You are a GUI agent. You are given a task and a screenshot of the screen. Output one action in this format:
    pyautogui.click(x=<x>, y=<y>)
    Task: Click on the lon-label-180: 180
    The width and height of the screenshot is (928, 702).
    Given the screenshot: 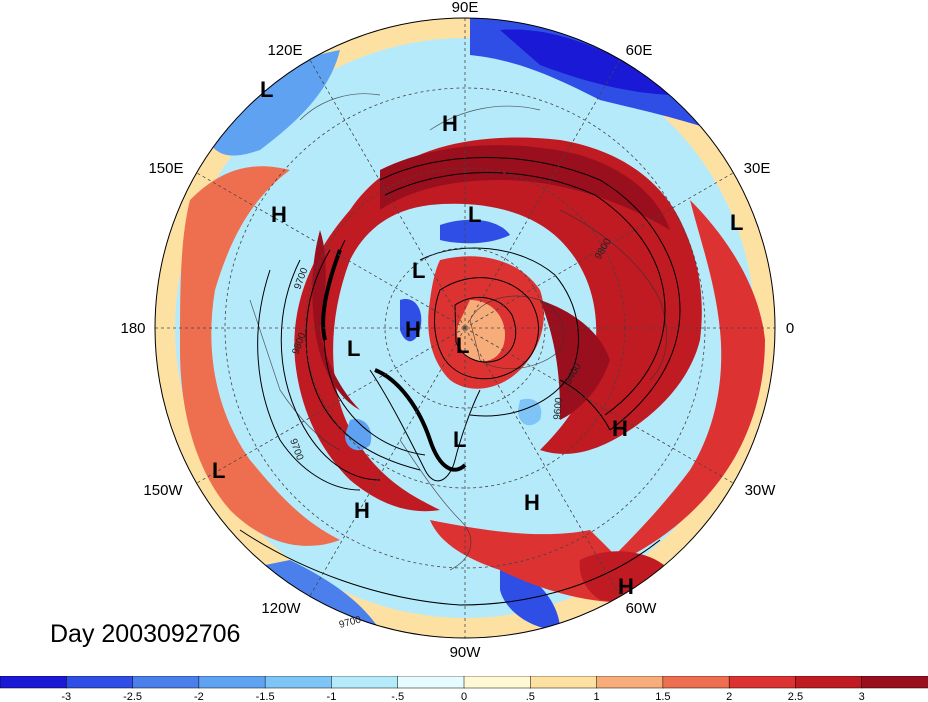 What is the action you would take?
    pyautogui.click(x=132, y=328)
    